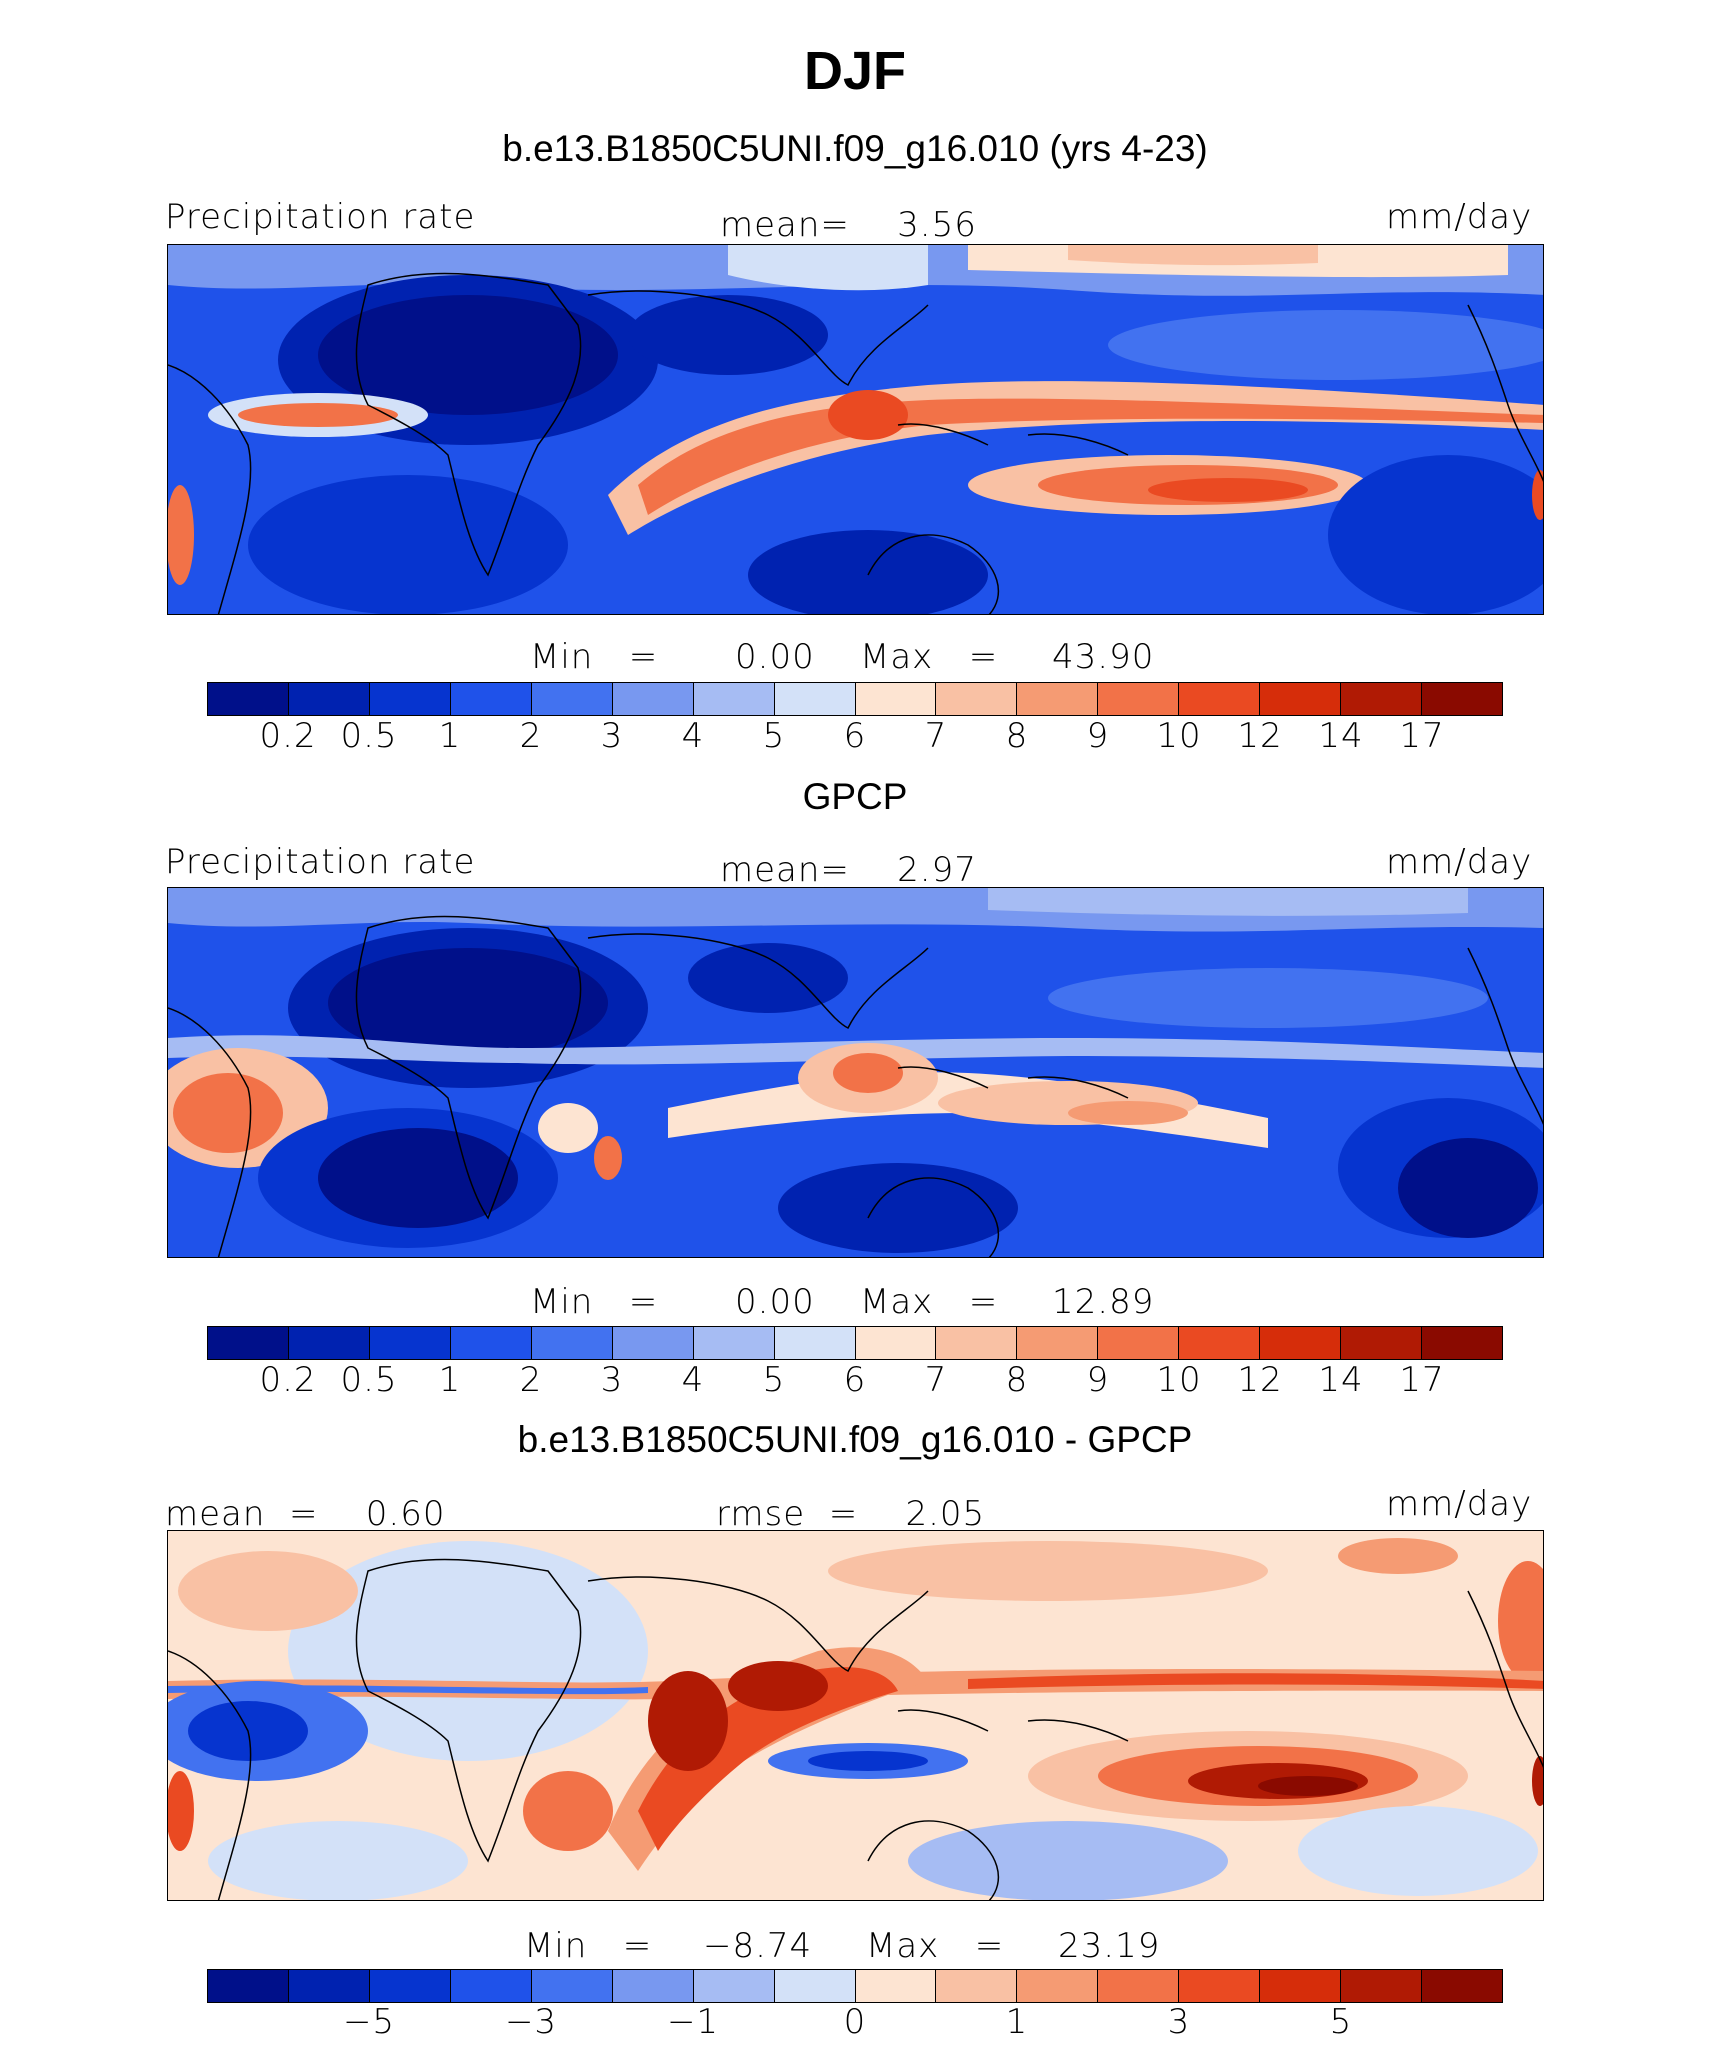 The width and height of the screenshot is (1710, 2048). I want to click on panel-2-title: GPCP, so click(855, 796).